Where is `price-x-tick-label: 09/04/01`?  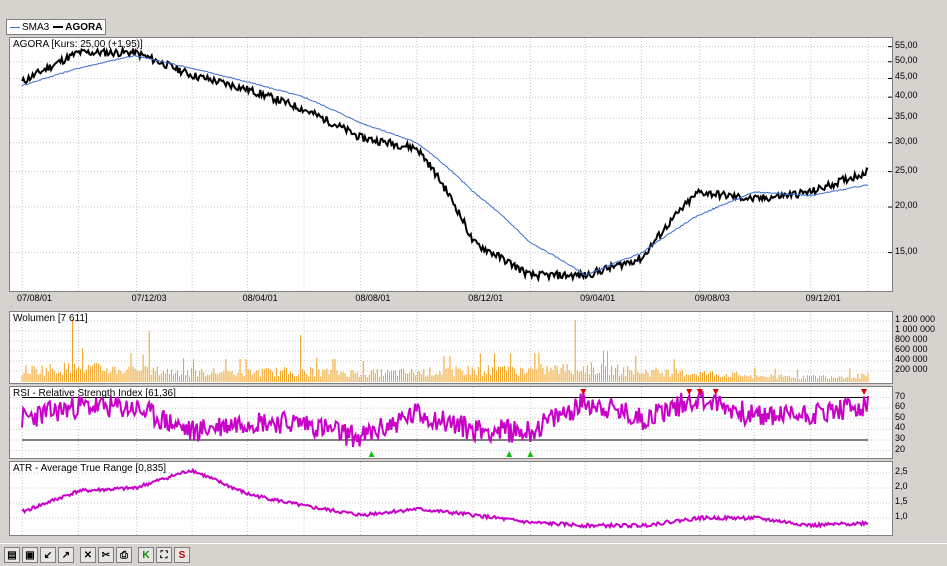
price-x-tick-label: 09/04/01 is located at coordinates (598, 298).